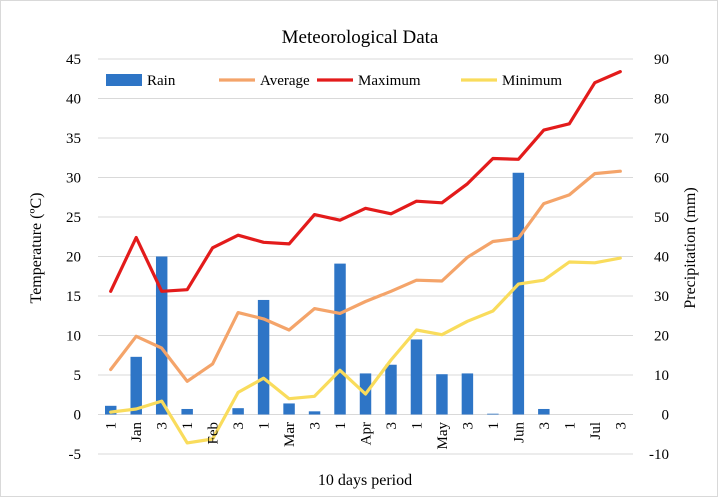  Describe the element at coordinates (73, 60) in the screenshot. I see `y-left-tick: 45` at that location.